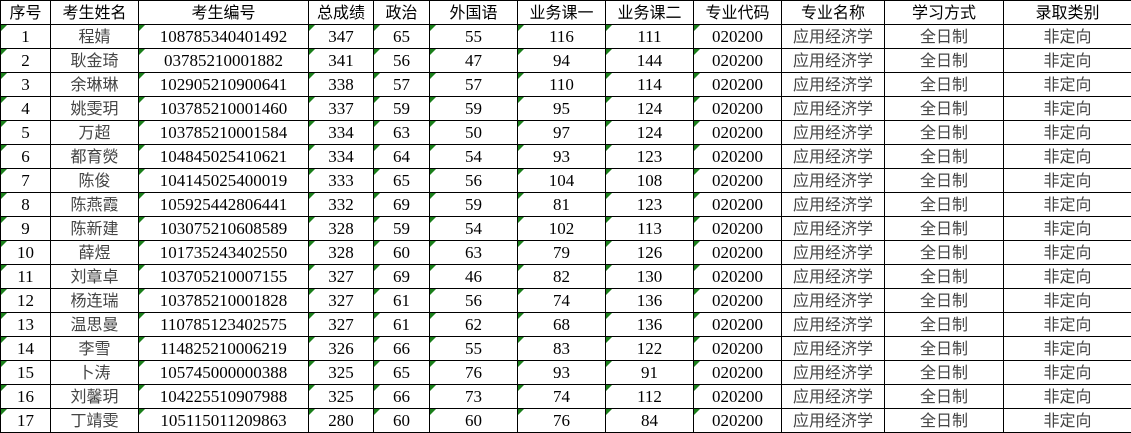 Image resolution: width=1131 pixels, height=433 pixels. Describe the element at coordinates (223, 84) in the screenshot. I see `cell-col-id: 102905210900641` at that location.